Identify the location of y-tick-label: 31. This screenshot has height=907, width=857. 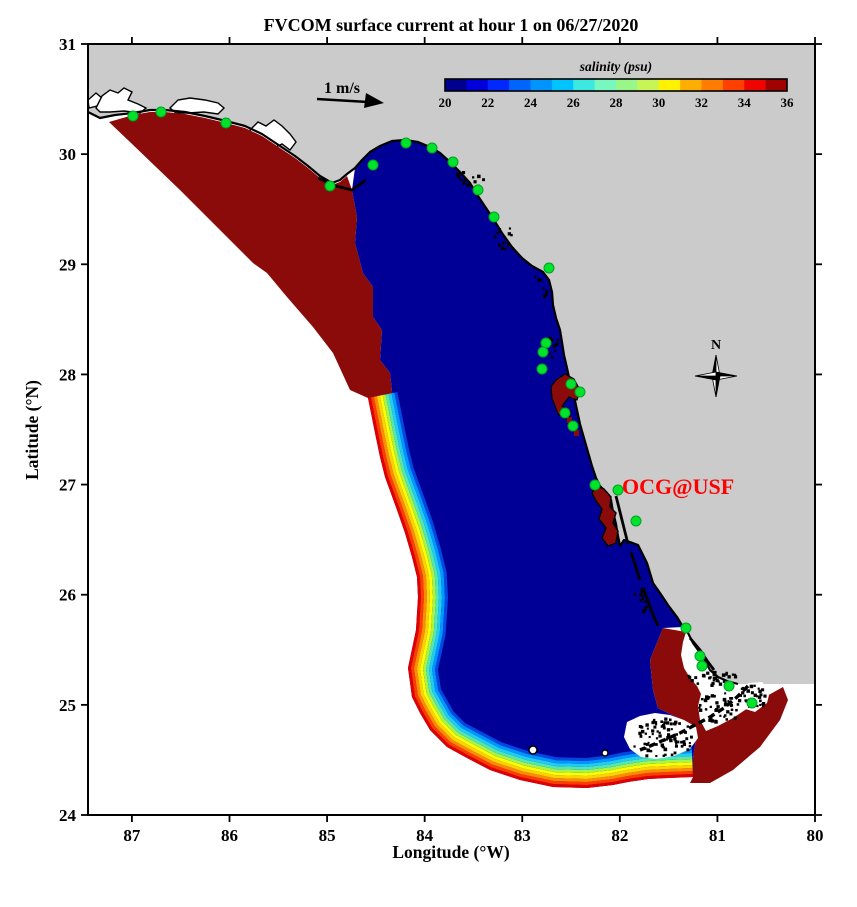
(67, 44).